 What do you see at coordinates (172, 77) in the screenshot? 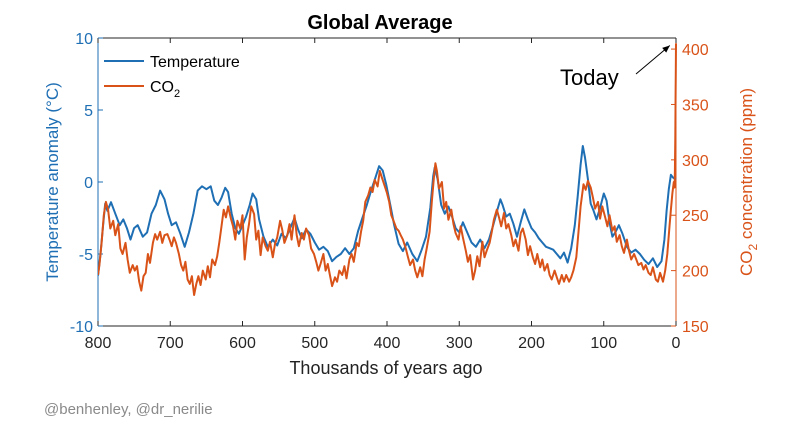
I see `legend: Temperature CO2` at bounding box center [172, 77].